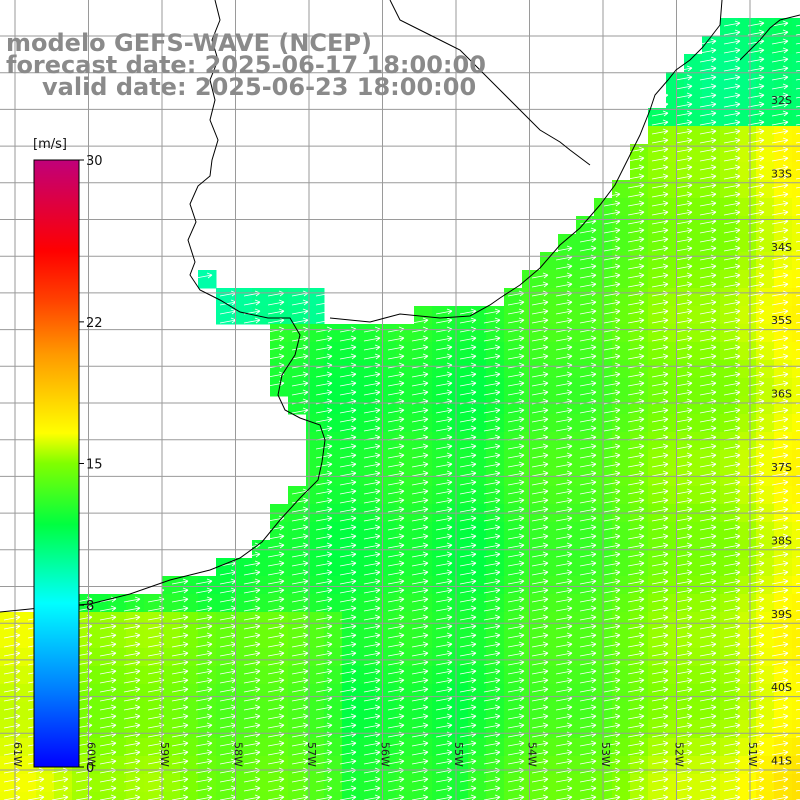 This screenshot has width=800, height=800. What do you see at coordinates (679, 754) in the screenshot?
I see `longitude-label: 52W` at bounding box center [679, 754].